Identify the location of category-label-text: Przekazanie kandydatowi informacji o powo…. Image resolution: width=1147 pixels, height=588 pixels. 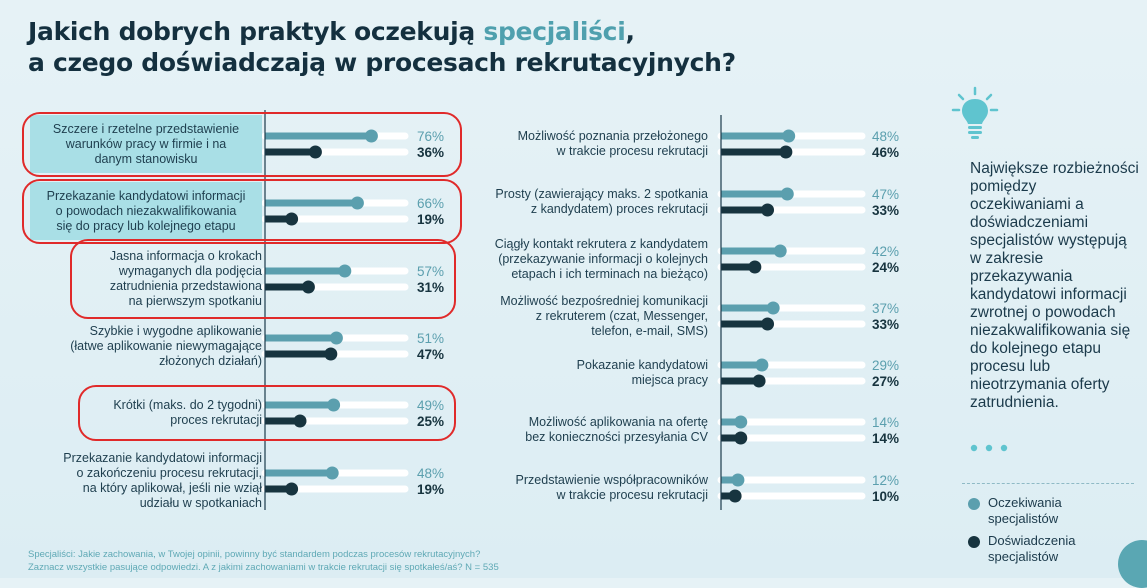
(146, 211).